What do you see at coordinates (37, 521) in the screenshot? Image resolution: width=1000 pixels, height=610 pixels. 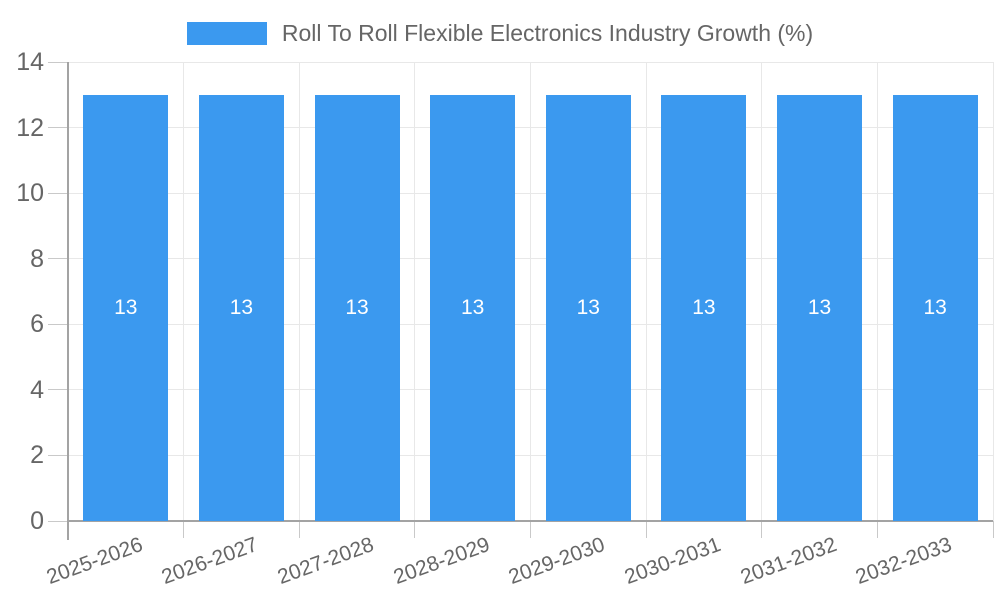 I see `y-axis-tick-label: 0` at bounding box center [37, 521].